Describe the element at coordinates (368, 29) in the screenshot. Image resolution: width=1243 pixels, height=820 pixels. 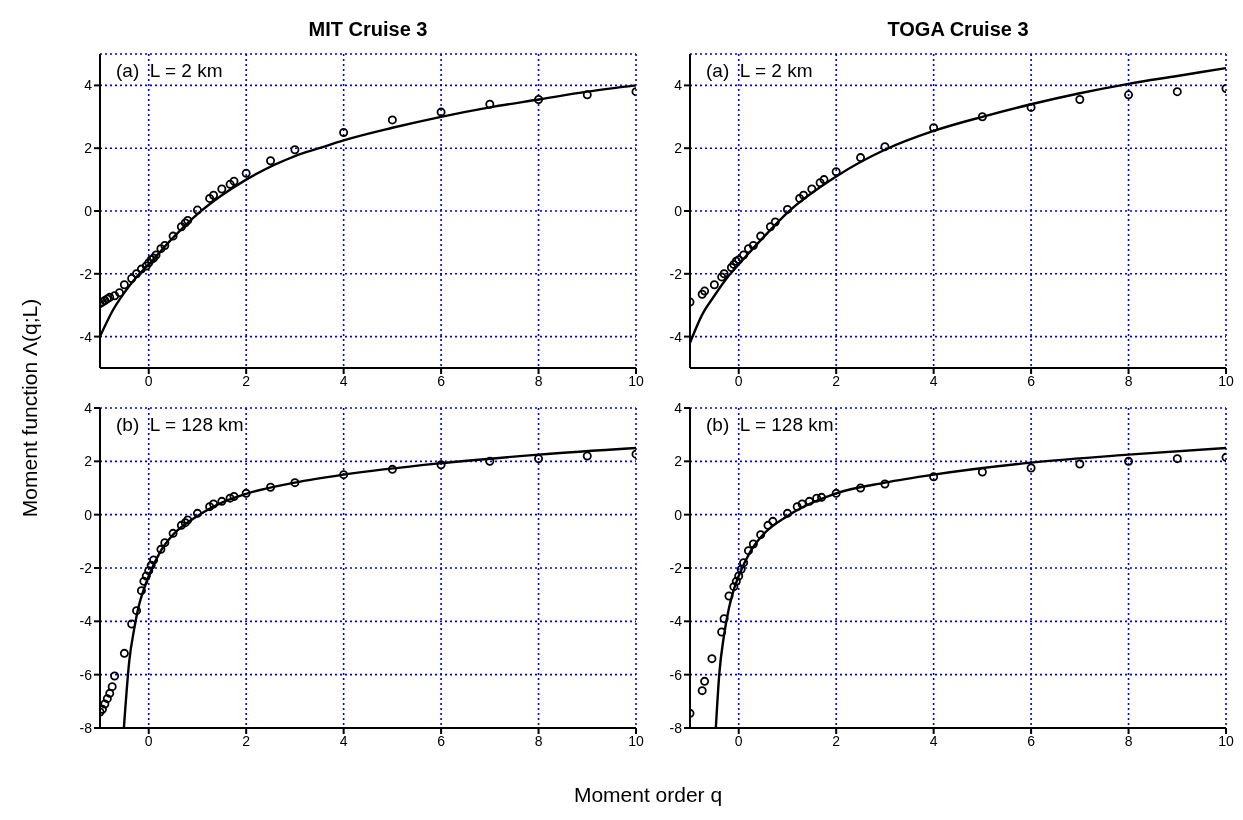
I see `chart-title: MIT Cruise 3` at that location.